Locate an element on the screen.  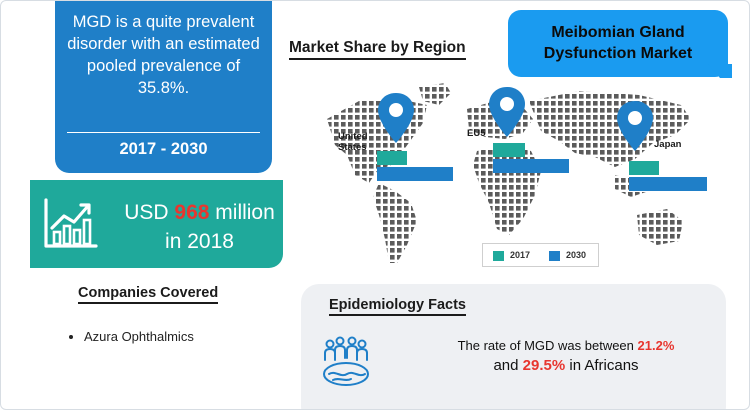
bar-eu5-2017 is located at coordinates (509, 150).